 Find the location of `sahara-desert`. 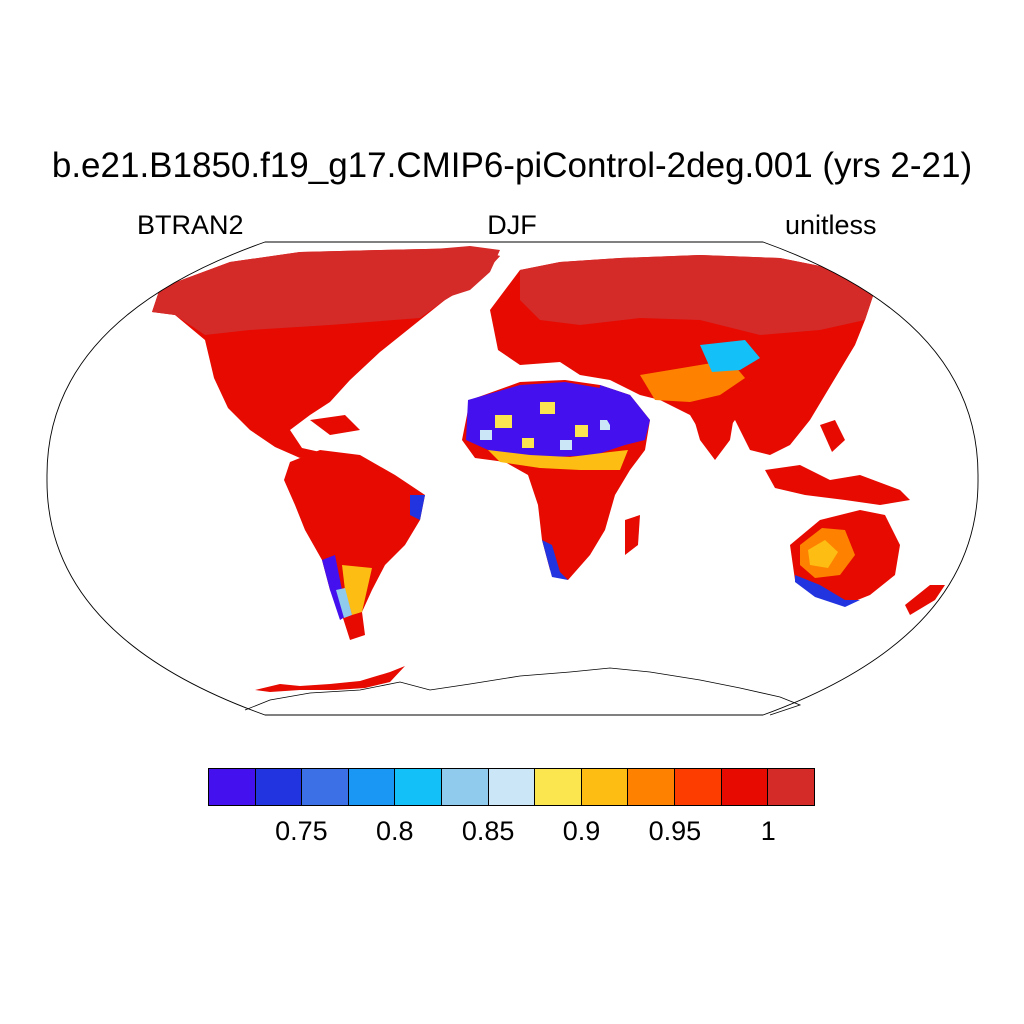

sahara-desert is located at coordinates (552, 419).